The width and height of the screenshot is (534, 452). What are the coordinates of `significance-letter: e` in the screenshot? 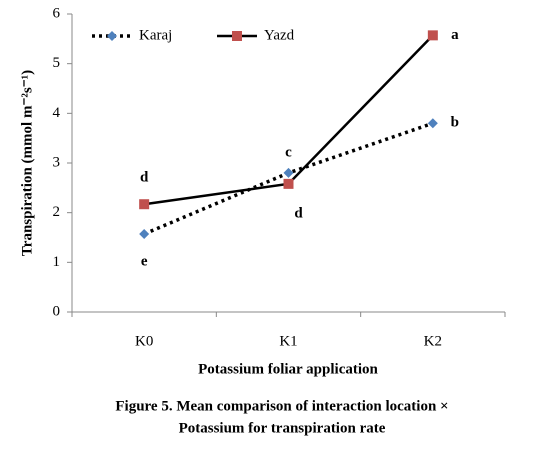 It's located at (144, 261).